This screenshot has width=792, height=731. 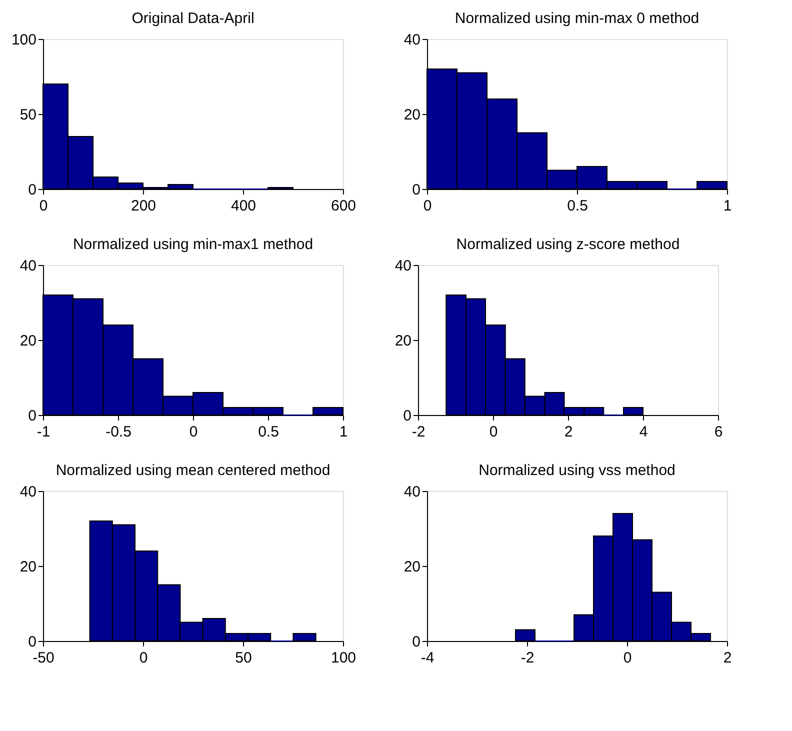 What do you see at coordinates (43, 658) in the screenshot?
I see `x-tick-label: -50` at bounding box center [43, 658].